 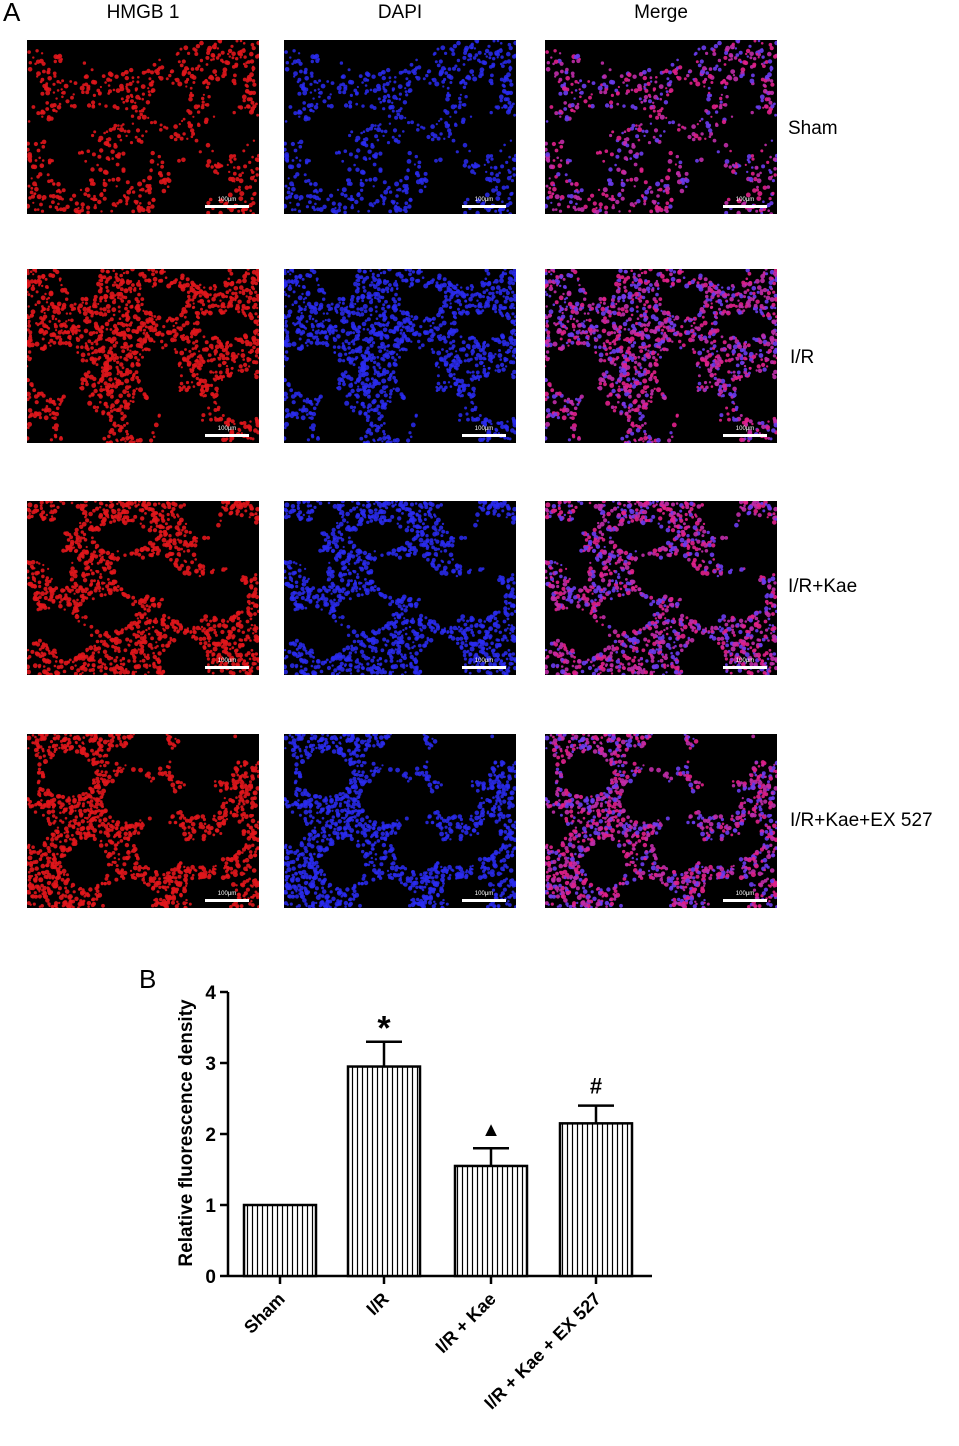 I want to click on micrograph-merge-ir: 100μm, so click(x=661, y=356).